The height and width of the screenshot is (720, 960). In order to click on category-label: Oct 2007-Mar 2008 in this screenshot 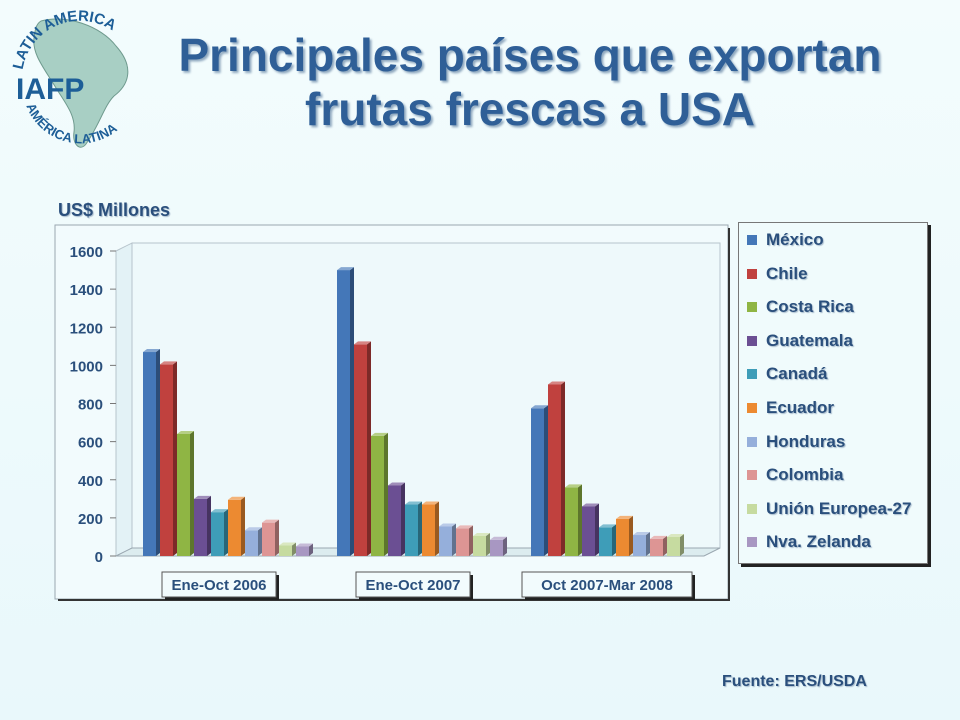, I will do `click(607, 585)`.